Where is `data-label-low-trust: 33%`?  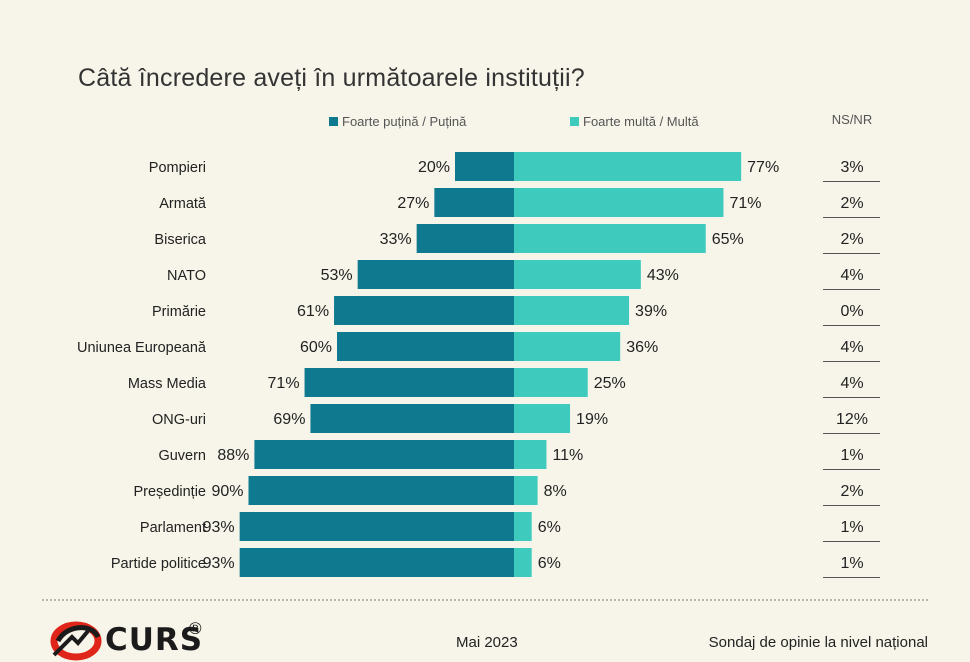
data-label-low-trust: 33% is located at coordinates (396, 239).